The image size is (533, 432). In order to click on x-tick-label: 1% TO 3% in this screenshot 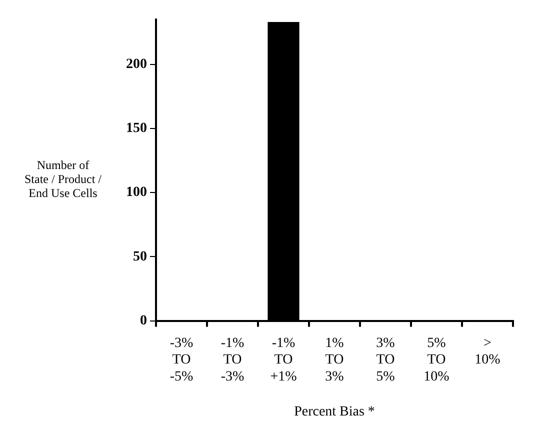, I will do `click(334, 360)`.